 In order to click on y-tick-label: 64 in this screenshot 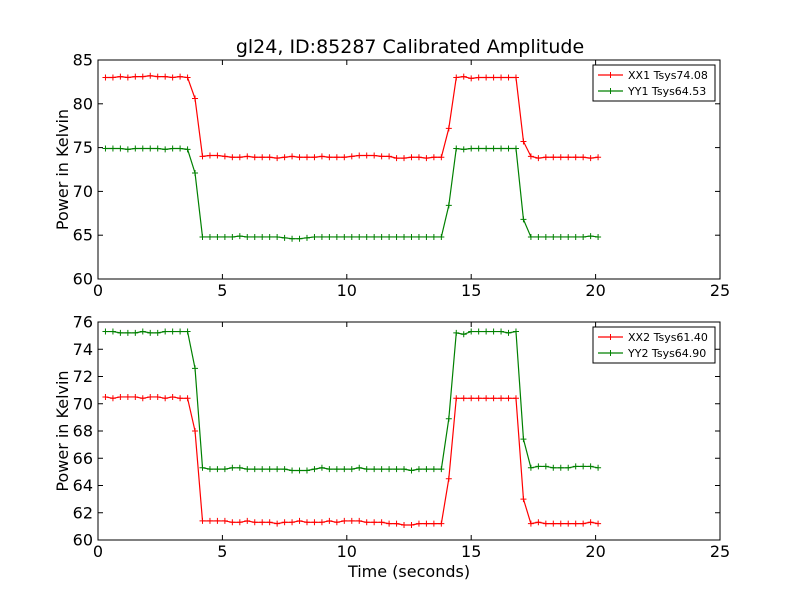, I will do `click(83, 485)`.